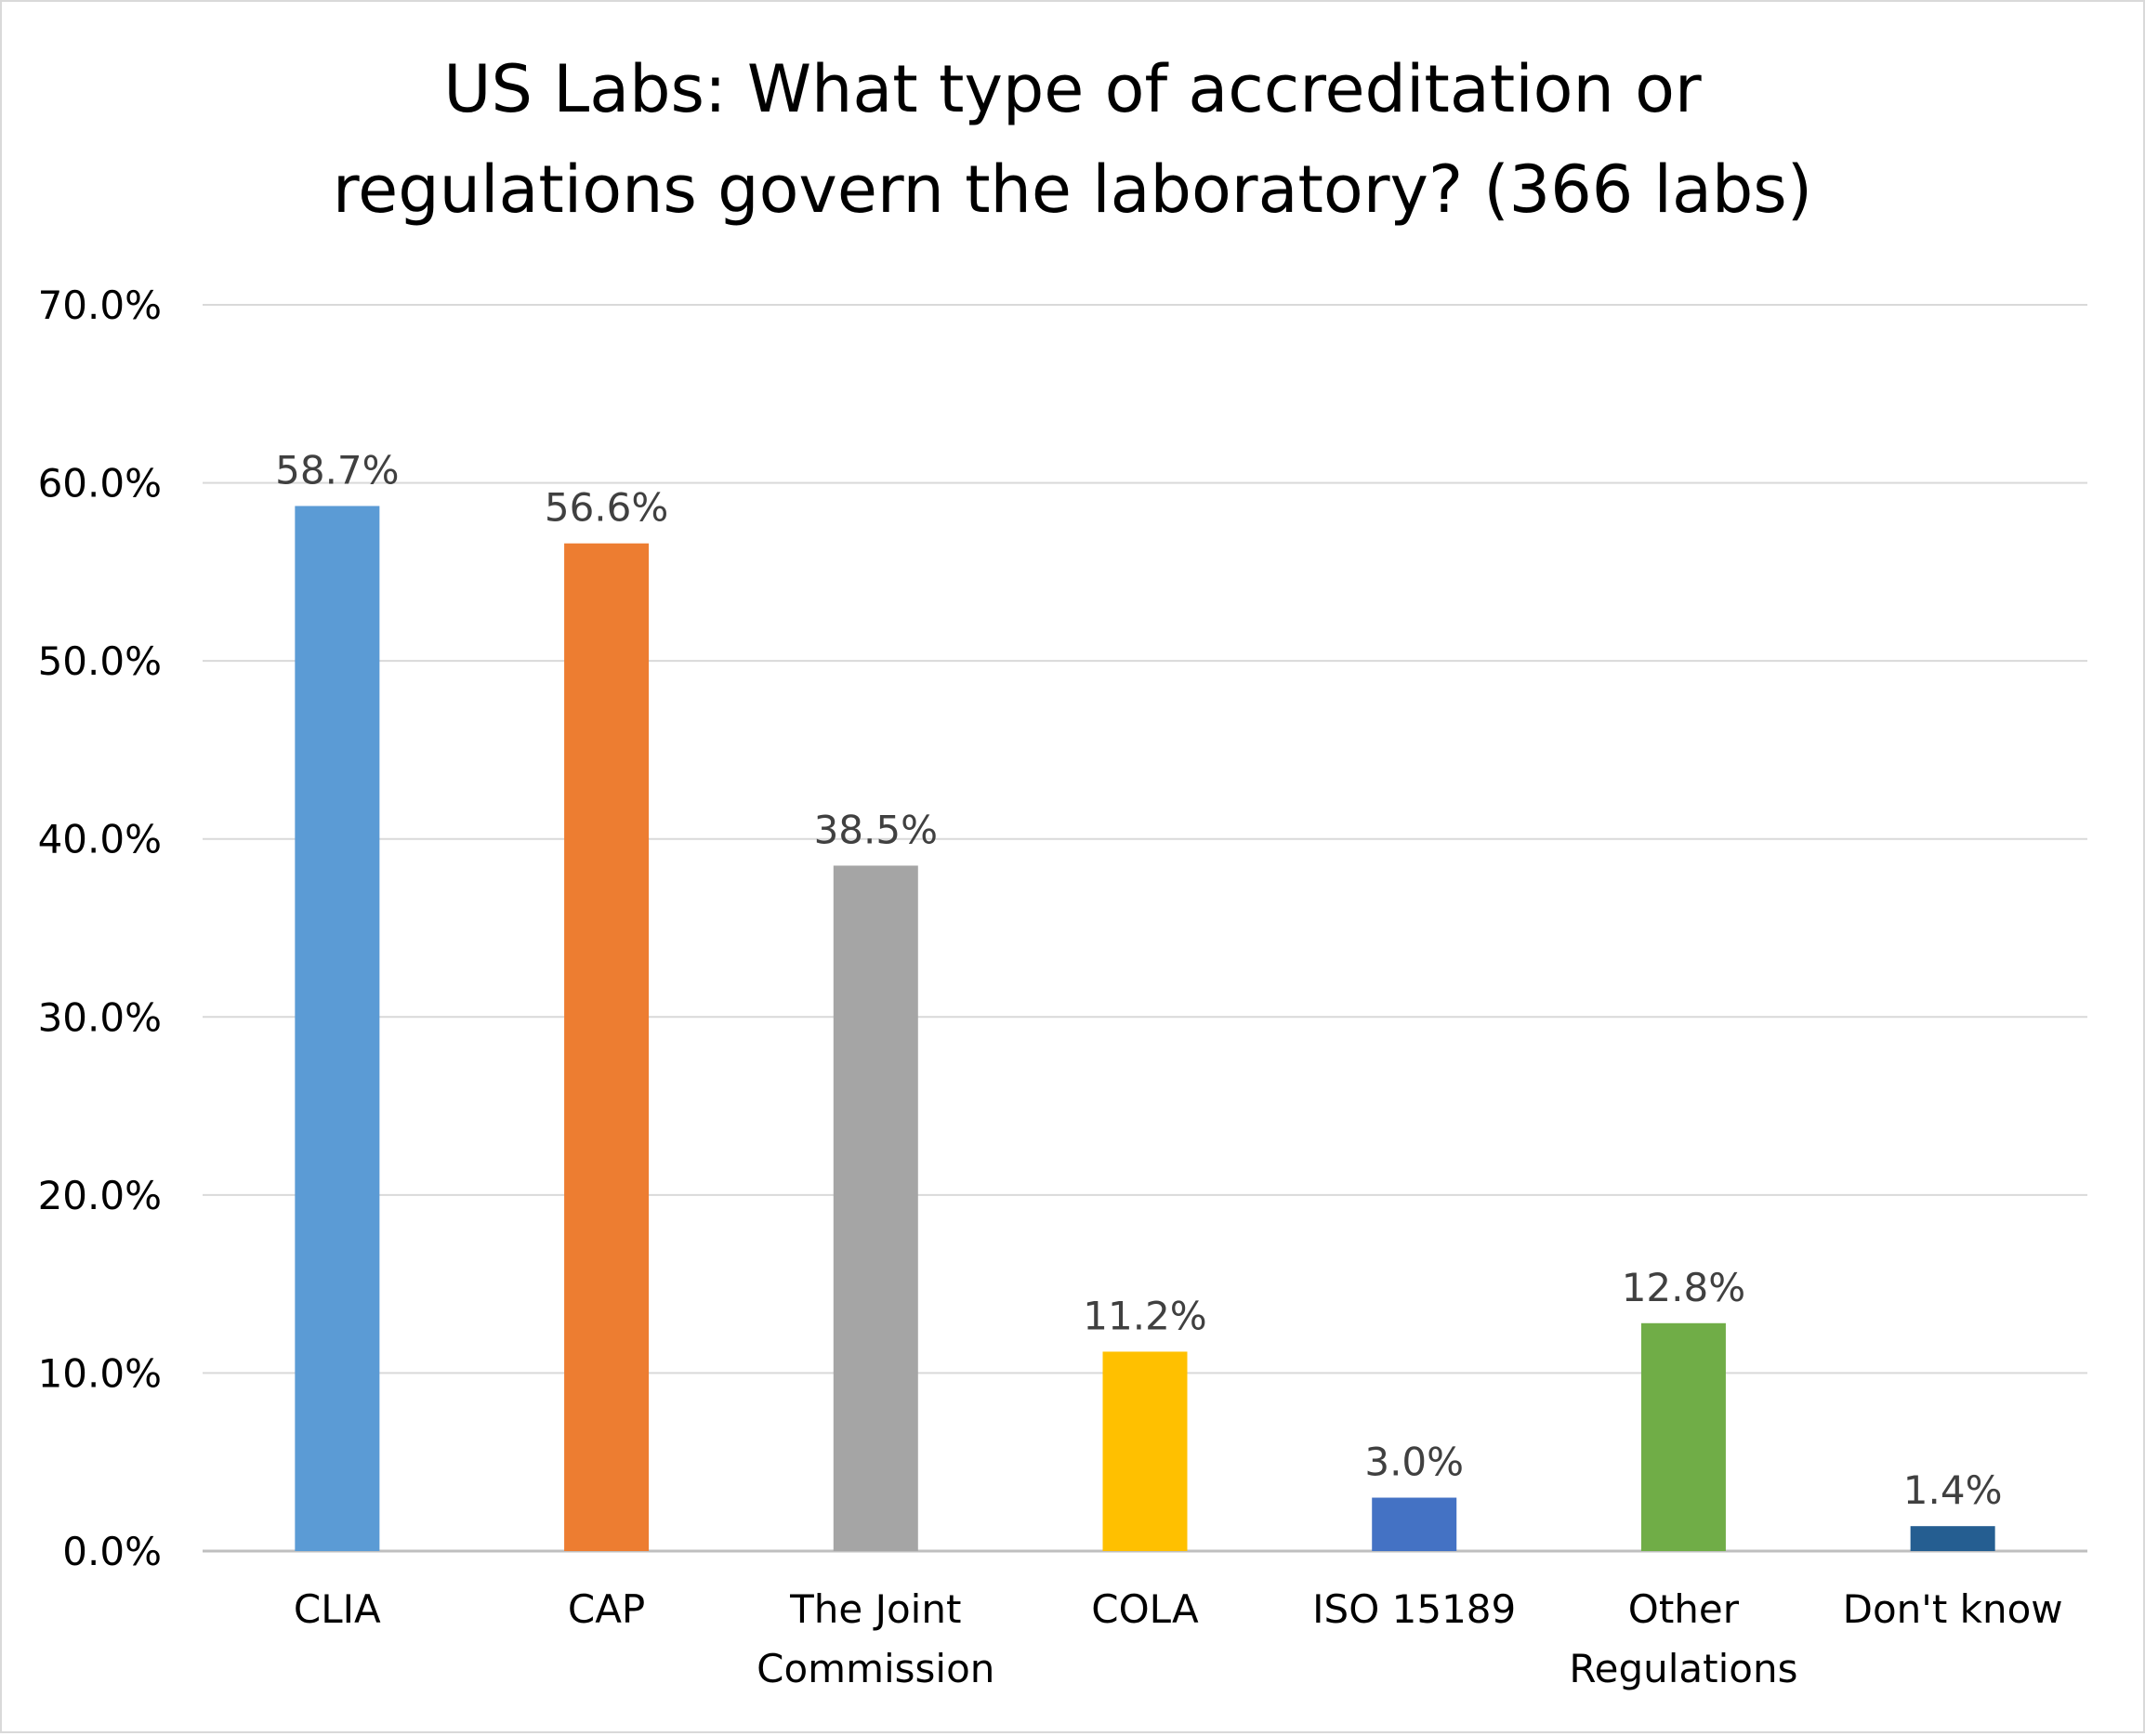 This screenshot has width=2145, height=1736. What do you see at coordinates (100, 484) in the screenshot?
I see `y-tick-label: 60.0%` at bounding box center [100, 484].